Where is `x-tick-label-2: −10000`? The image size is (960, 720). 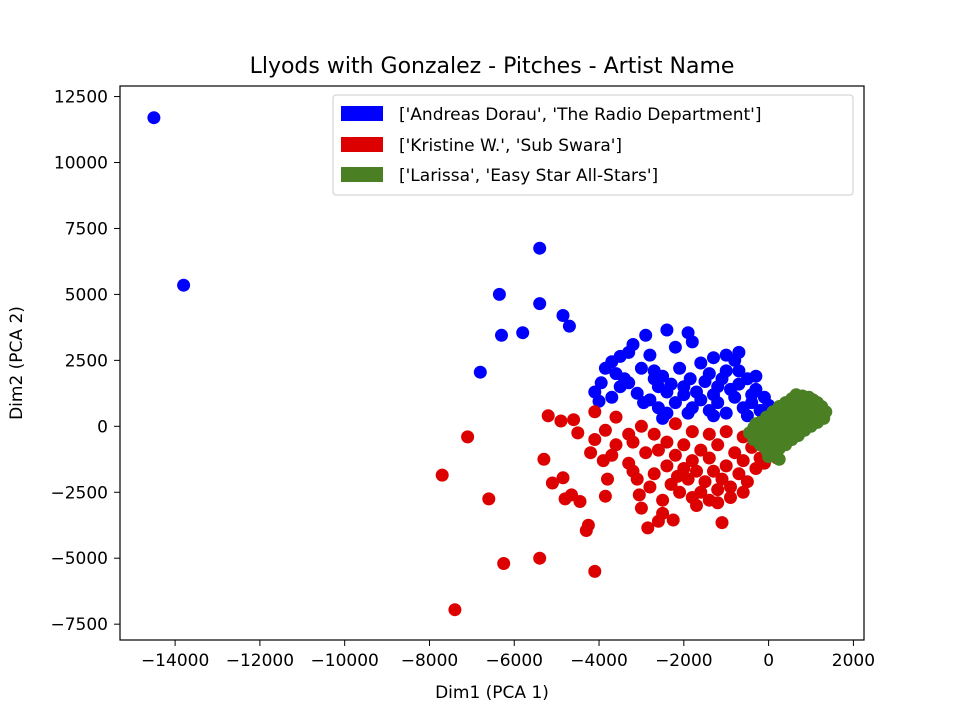
x-tick-label-2: −10000 is located at coordinates (345, 661).